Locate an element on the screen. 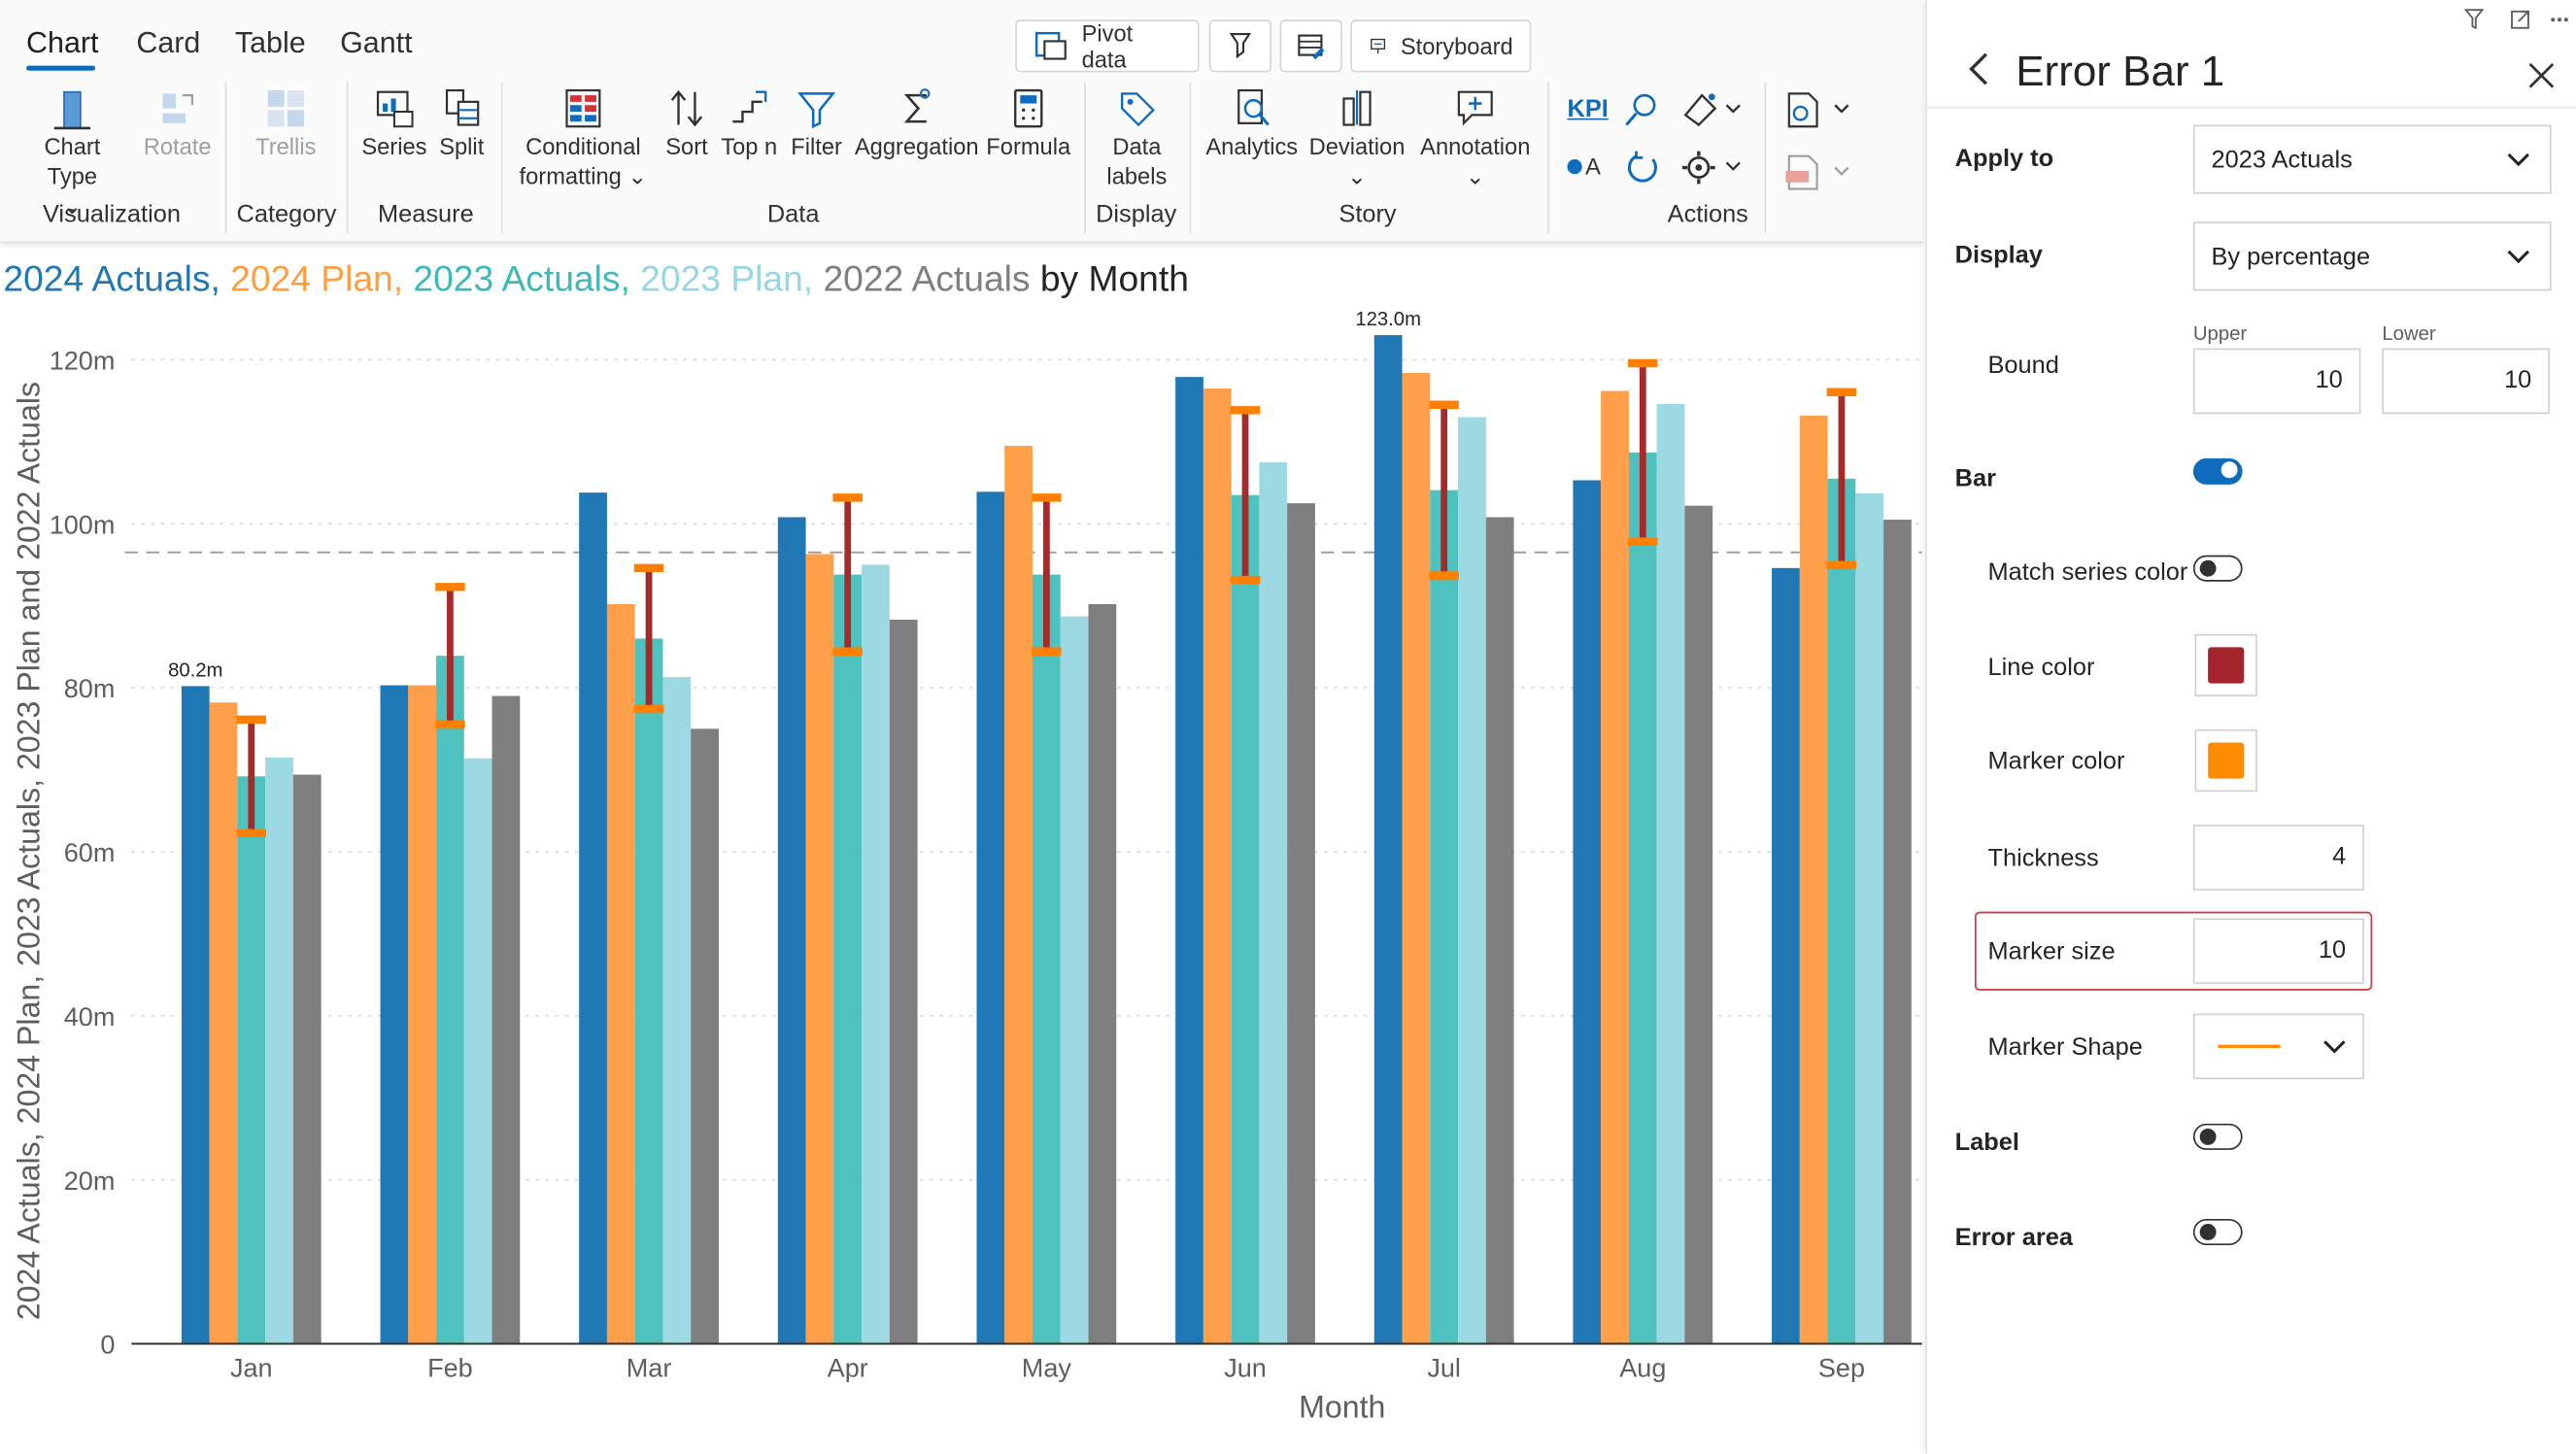 The height and width of the screenshot is (1454, 2576). lower-bound-input: 10 is located at coordinates (2466, 381).